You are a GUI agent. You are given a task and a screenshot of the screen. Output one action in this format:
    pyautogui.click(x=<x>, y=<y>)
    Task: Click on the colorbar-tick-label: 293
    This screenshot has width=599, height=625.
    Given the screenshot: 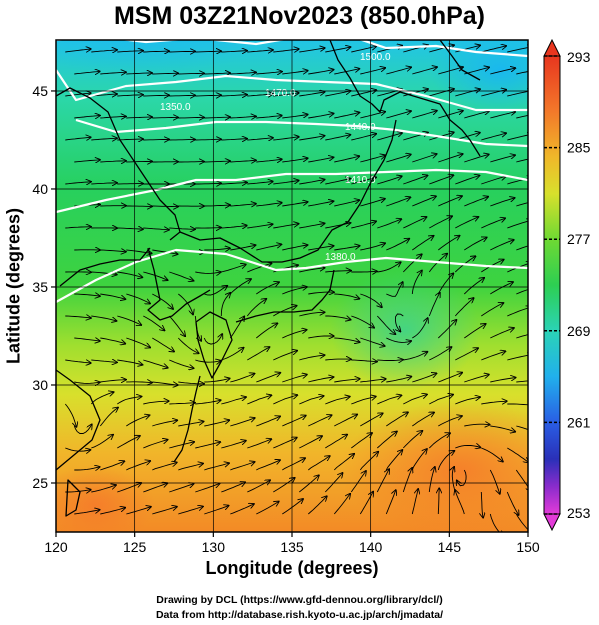 What is the action you would take?
    pyautogui.click(x=579, y=57)
    